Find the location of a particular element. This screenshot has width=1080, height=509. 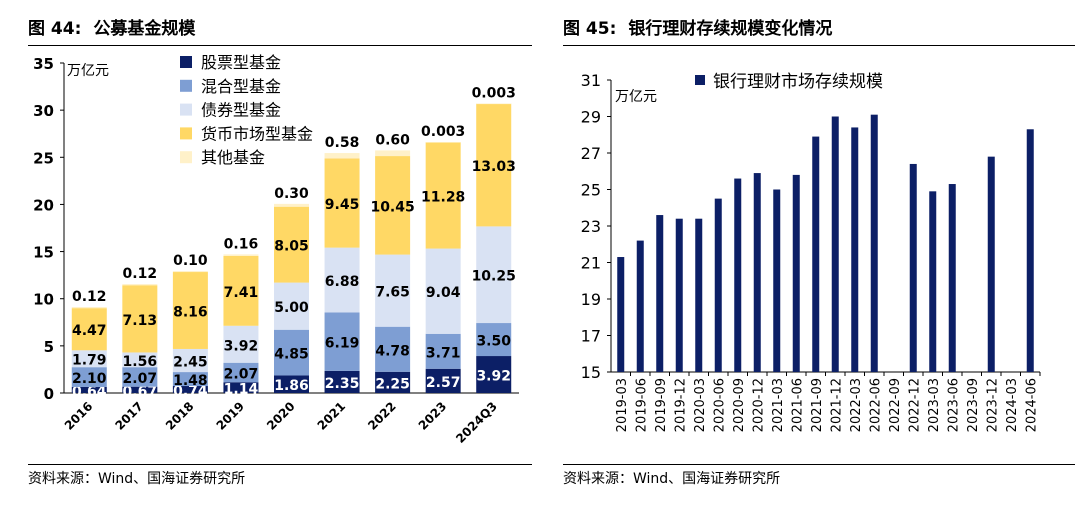

x-tick-label: 2021-06 is located at coordinates (797, 405).